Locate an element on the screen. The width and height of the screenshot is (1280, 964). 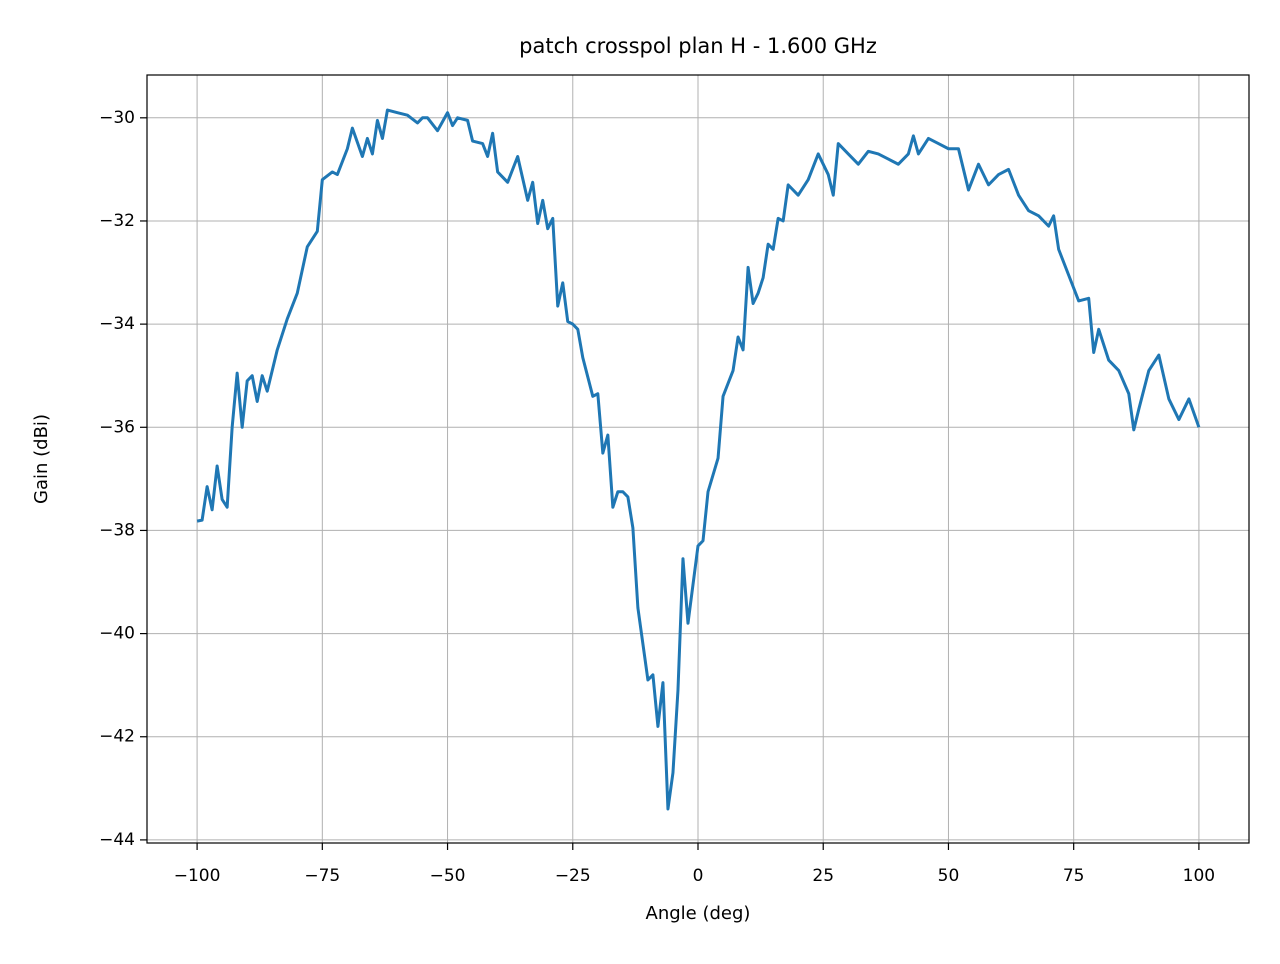
y-axis-label: Gain (dBi) is located at coordinates (41, 459).